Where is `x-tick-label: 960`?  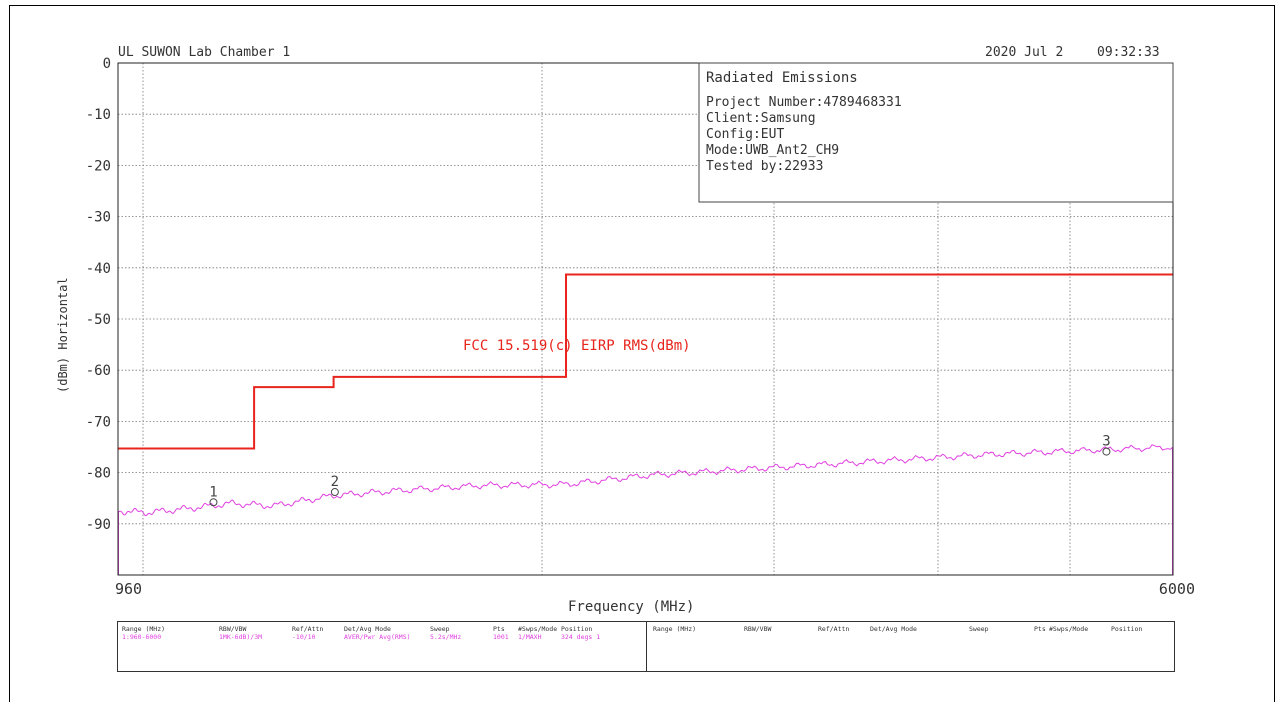
x-tick-label: 960 is located at coordinates (128, 589).